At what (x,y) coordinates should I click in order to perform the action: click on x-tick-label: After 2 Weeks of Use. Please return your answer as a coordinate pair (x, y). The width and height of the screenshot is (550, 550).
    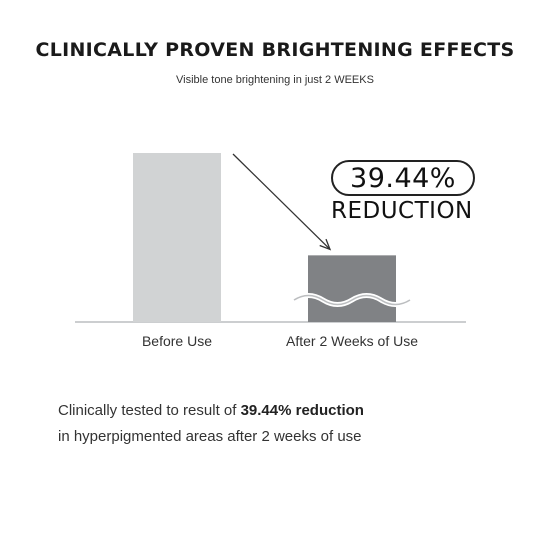
    Looking at the image, I should click on (352, 341).